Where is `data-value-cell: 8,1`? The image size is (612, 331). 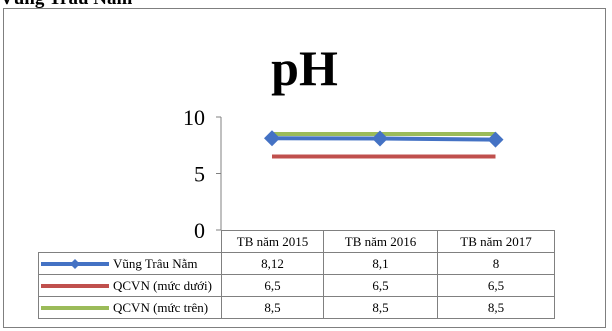 data-value-cell: 8,1 is located at coordinates (380, 263).